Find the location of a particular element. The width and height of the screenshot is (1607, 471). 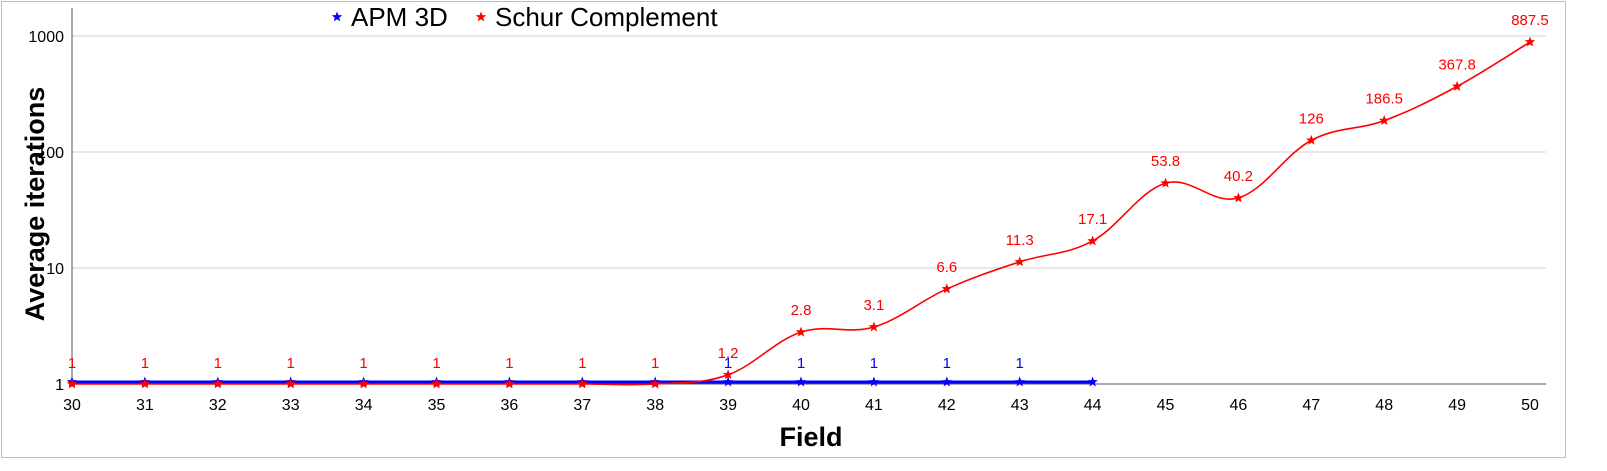

data-label-schur-complement: 53.8 is located at coordinates (1165, 161).